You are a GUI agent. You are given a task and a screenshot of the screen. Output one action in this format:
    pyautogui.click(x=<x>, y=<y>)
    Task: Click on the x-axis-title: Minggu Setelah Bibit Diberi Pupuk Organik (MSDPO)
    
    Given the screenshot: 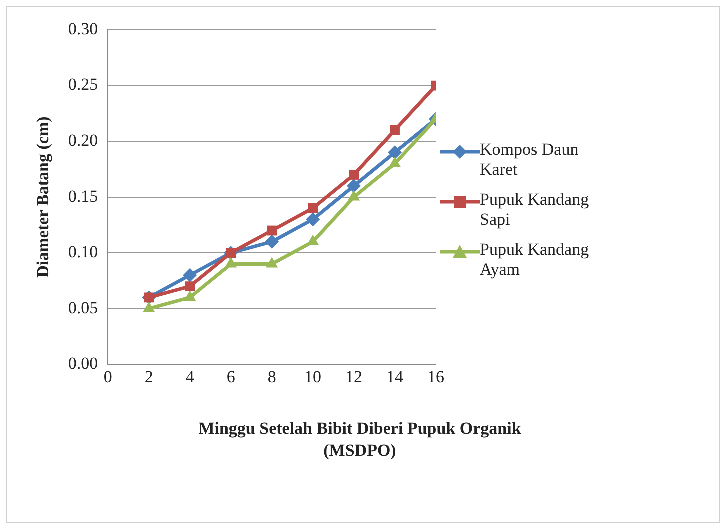 What is the action you would take?
    pyautogui.click(x=360, y=440)
    